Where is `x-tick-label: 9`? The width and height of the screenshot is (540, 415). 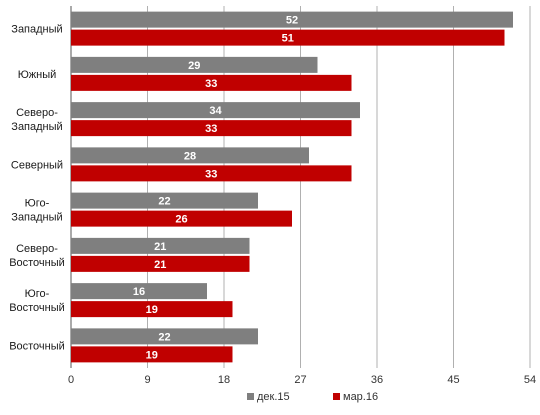 x-tick-label: 9 is located at coordinates (147, 380).